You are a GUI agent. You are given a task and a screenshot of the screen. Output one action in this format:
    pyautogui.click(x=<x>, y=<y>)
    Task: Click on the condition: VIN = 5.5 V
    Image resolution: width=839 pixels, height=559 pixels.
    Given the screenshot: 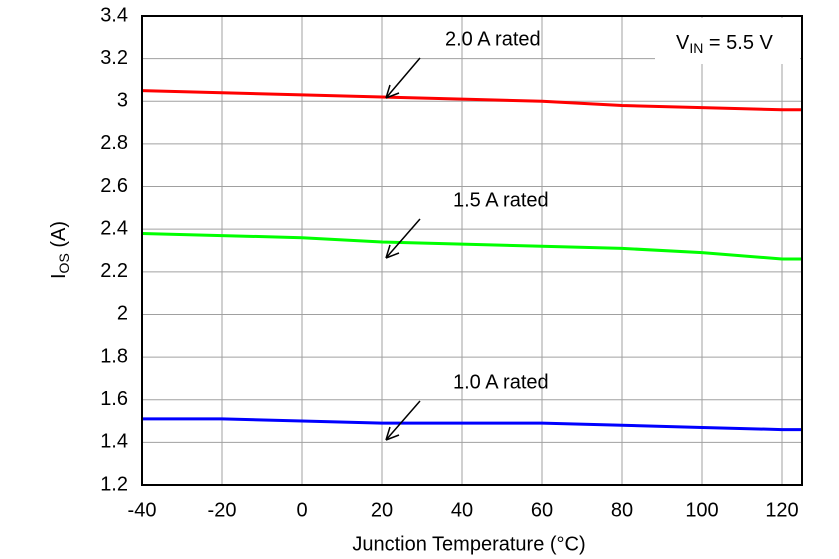 What is the action you would take?
    pyautogui.click(x=724, y=43)
    